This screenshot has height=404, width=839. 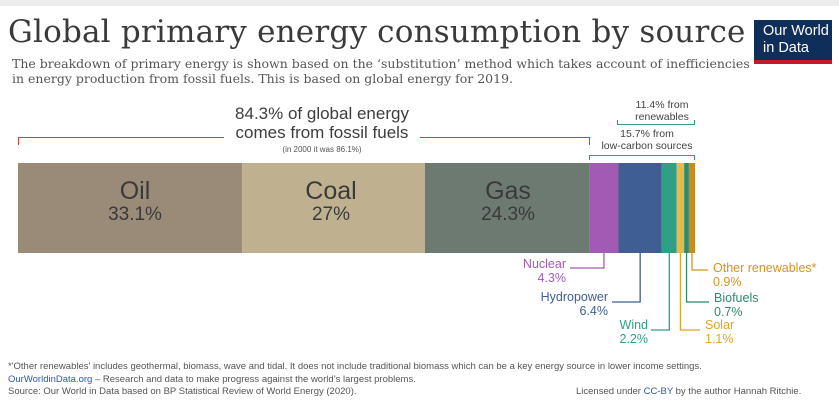 I want to click on coal-name: Coal, so click(x=331, y=191).